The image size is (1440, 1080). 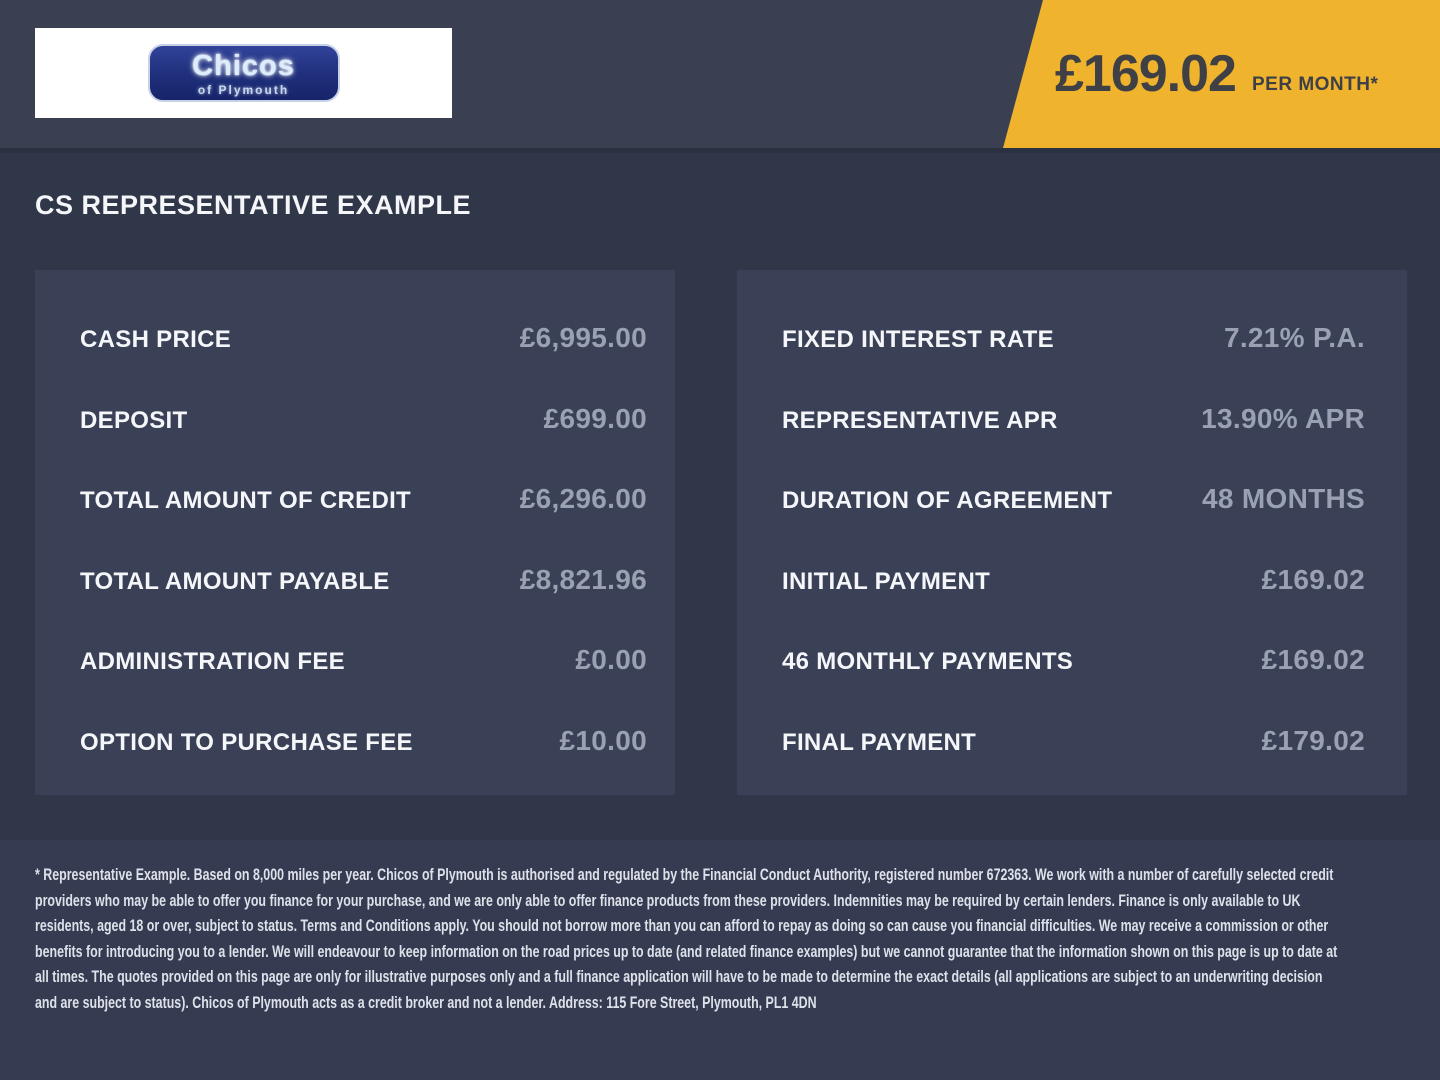 I want to click on table-row: INITIAL PAYMENT £169.02, so click(x=1073, y=580).